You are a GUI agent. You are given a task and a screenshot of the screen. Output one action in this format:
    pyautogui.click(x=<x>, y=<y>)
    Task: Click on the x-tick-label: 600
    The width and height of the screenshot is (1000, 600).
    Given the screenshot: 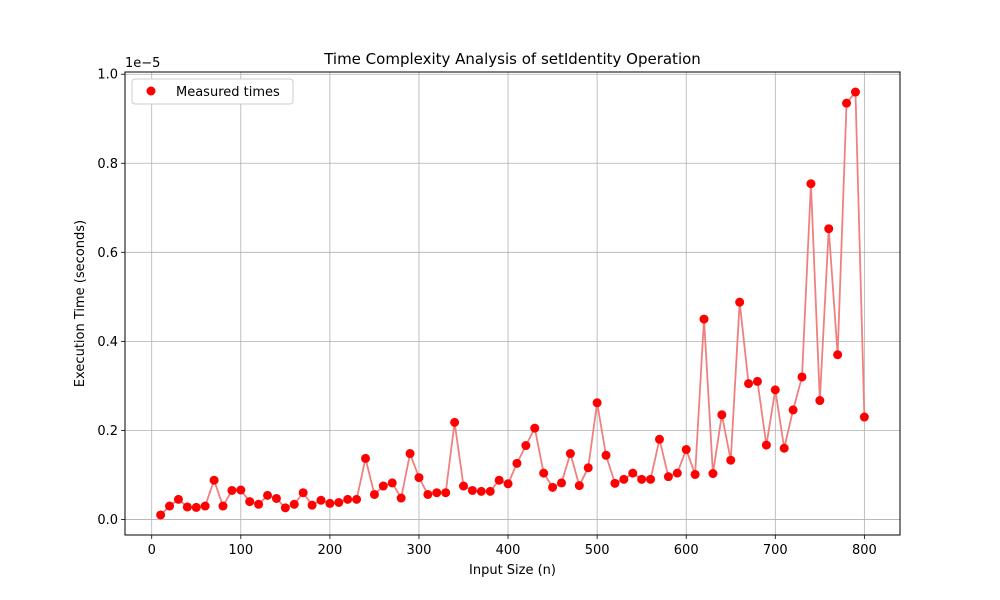 What is the action you would take?
    pyautogui.click(x=686, y=550)
    